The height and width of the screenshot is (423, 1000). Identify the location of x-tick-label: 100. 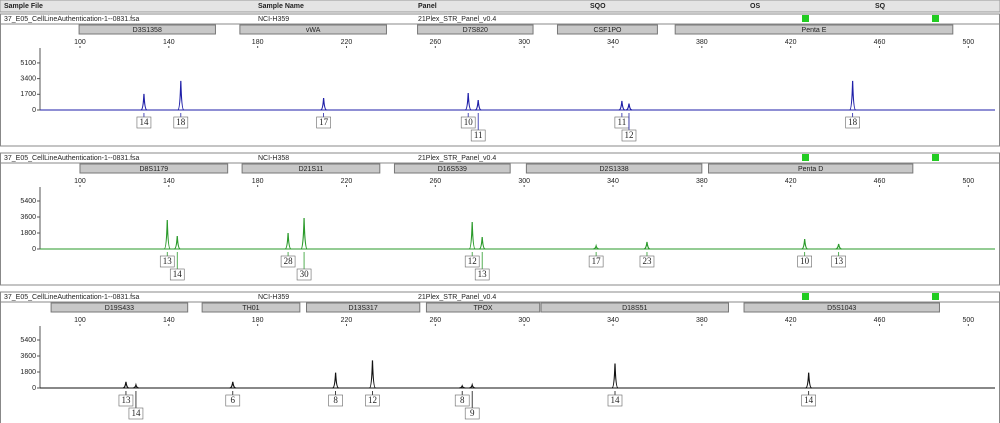
(80, 320).